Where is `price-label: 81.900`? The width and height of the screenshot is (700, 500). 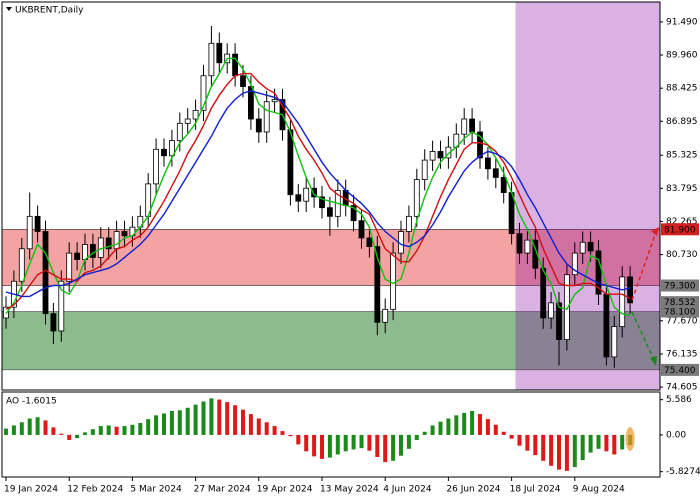
price-label: 81.900 is located at coordinates (680, 230).